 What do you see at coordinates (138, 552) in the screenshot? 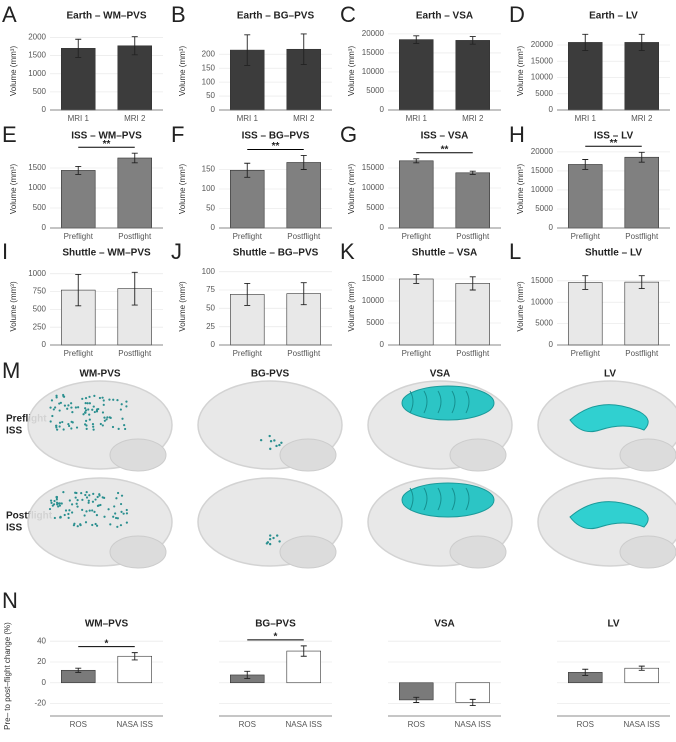
I see `cerebellum` at bounding box center [138, 552].